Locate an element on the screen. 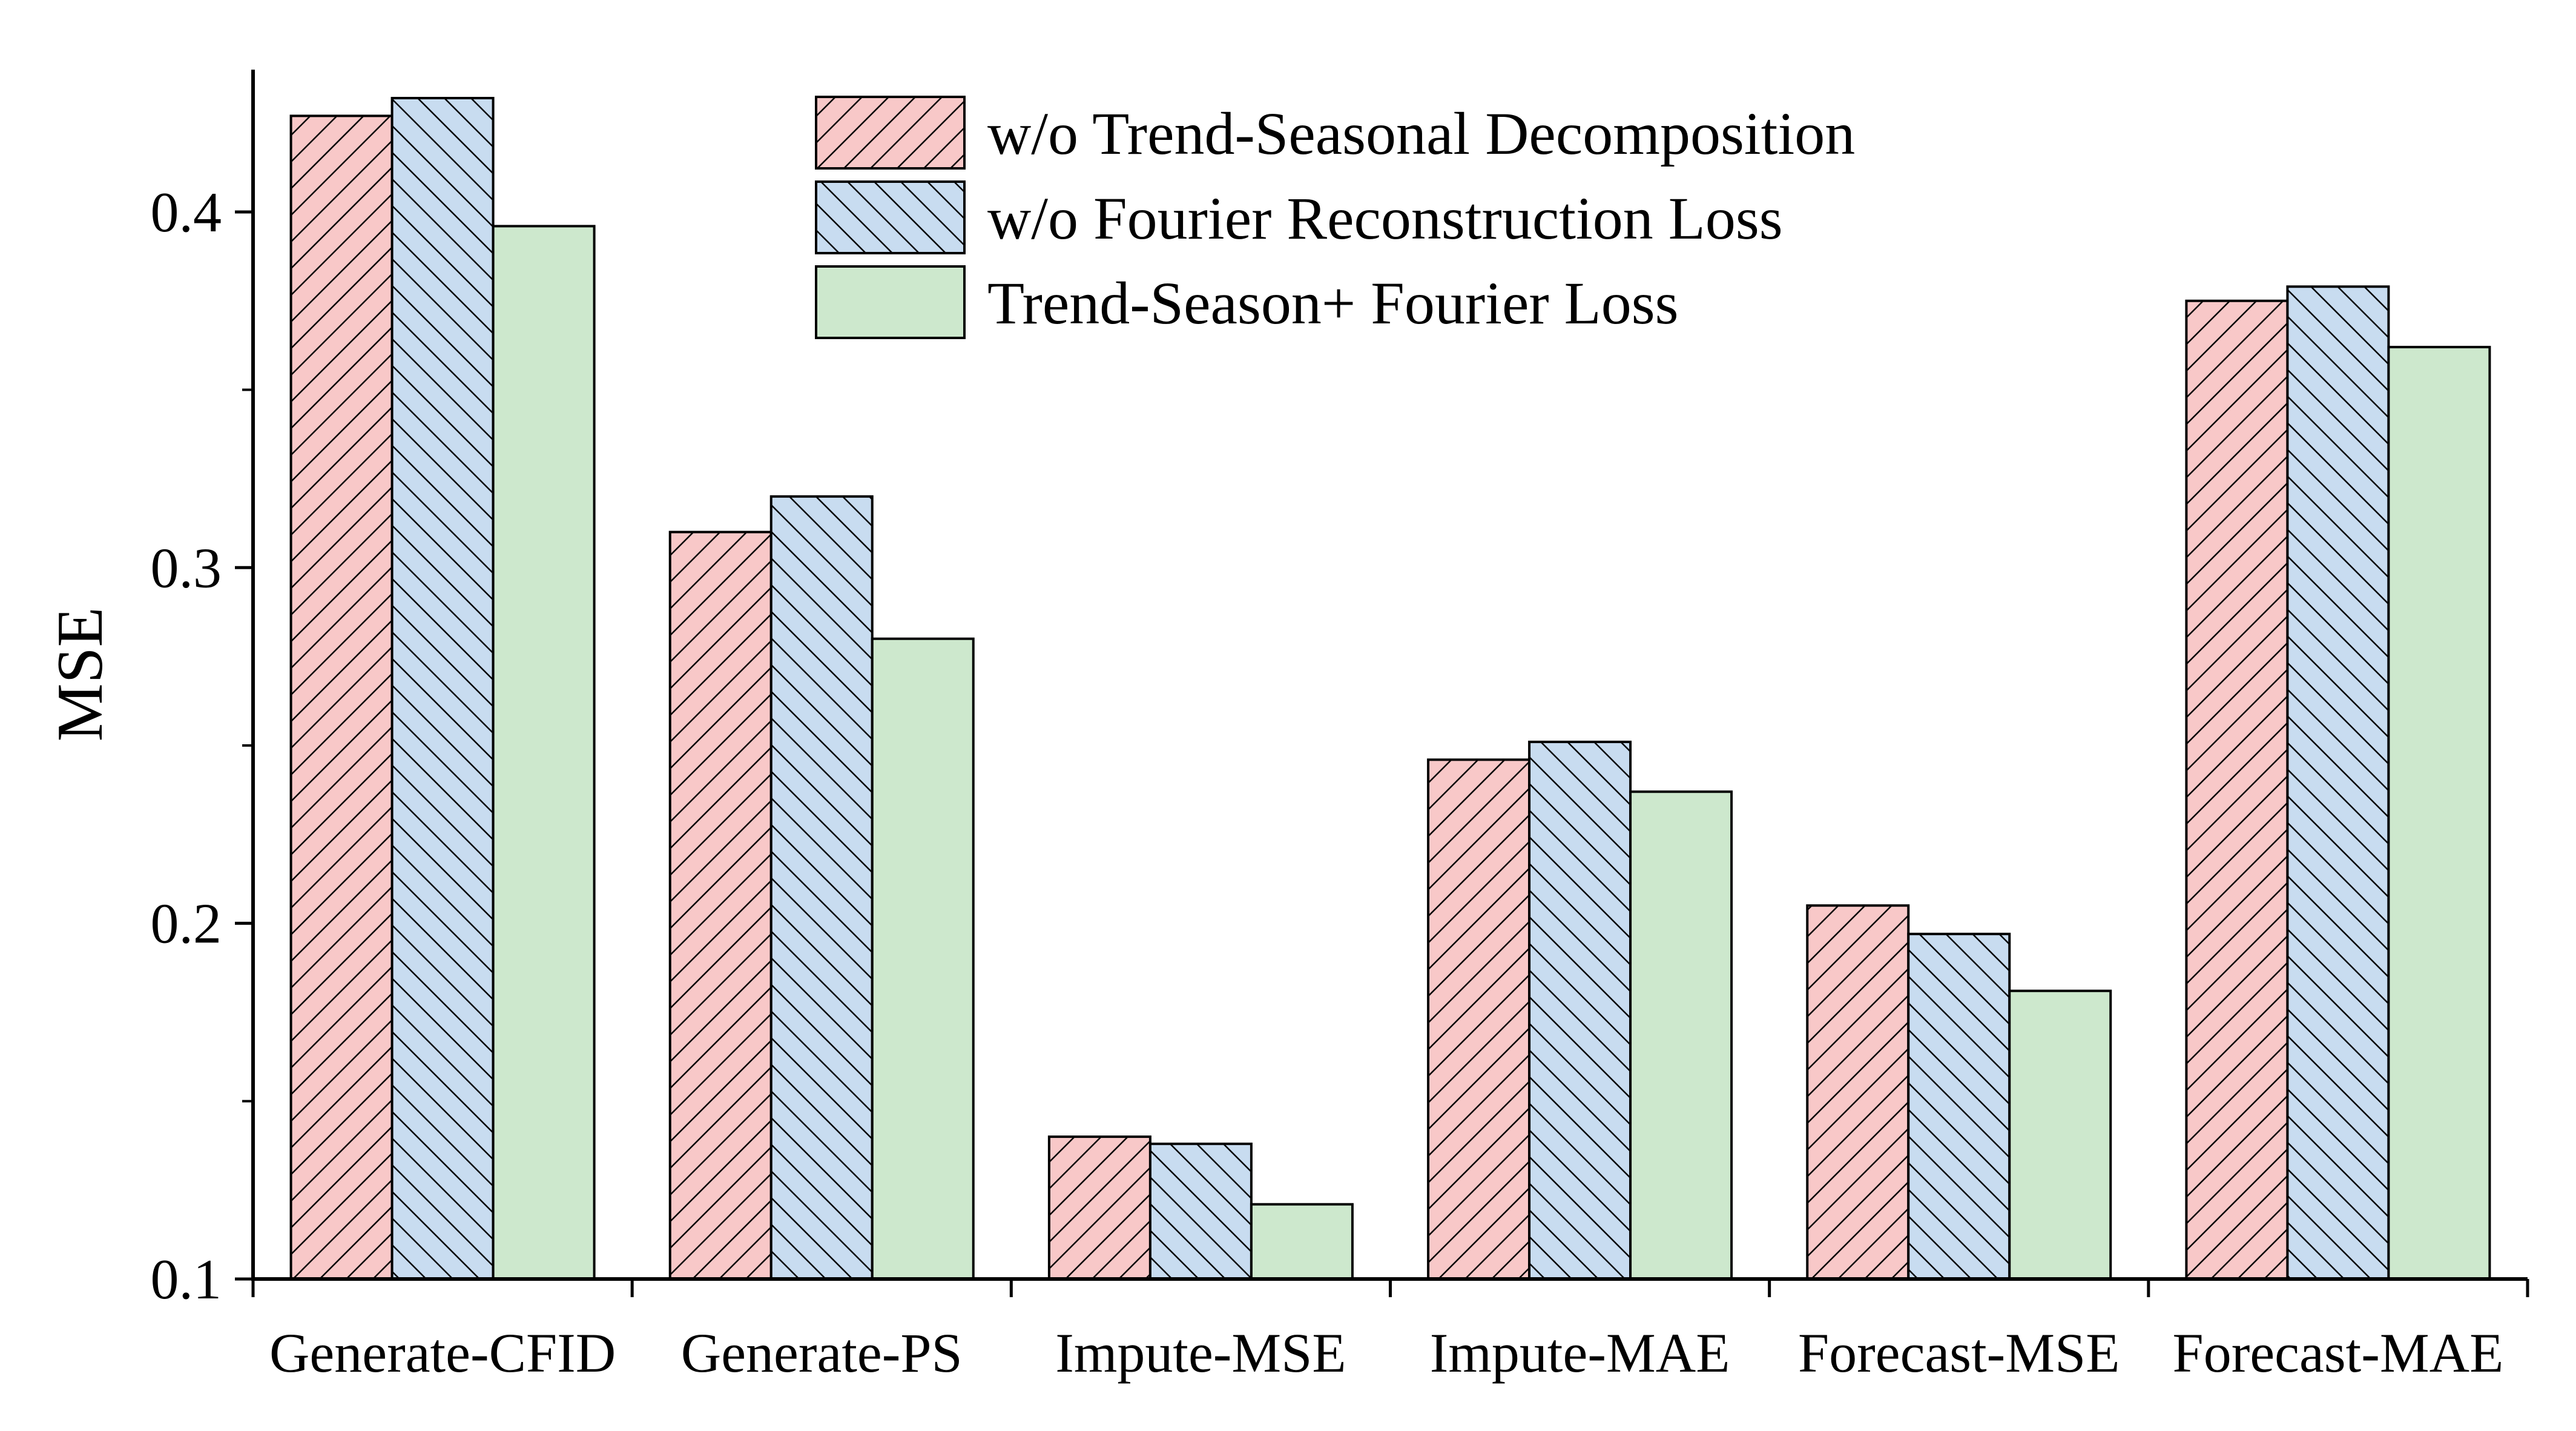  legend-item-3-swatch is located at coordinates (890, 302).